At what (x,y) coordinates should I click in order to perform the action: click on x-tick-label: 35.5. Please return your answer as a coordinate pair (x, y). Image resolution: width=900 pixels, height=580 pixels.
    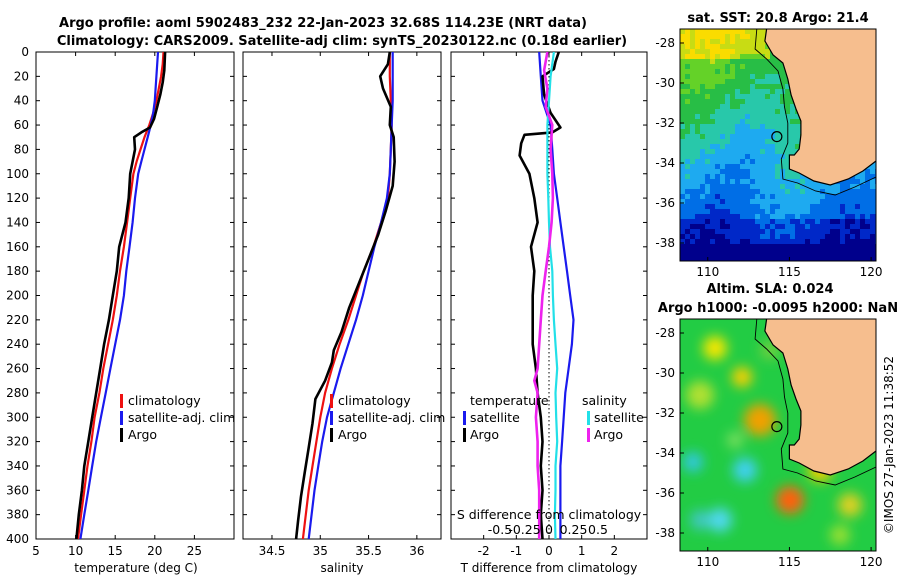
    Looking at the image, I should click on (368, 551).